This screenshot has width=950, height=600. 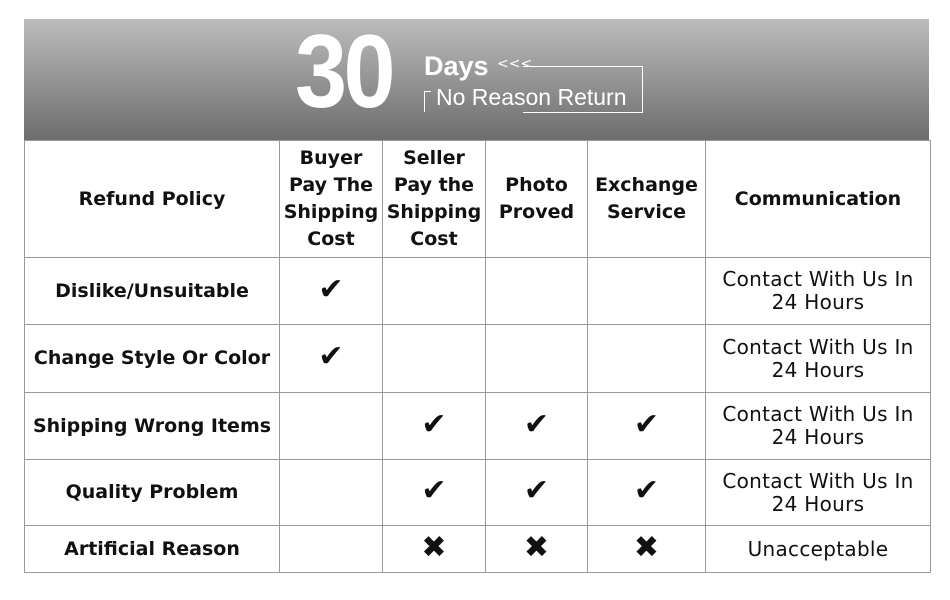 What do you see at coordinates (531, 97) in the screenshot?
I see `banner-subtitle: No Reason Return` at bounding box center [531, 97].